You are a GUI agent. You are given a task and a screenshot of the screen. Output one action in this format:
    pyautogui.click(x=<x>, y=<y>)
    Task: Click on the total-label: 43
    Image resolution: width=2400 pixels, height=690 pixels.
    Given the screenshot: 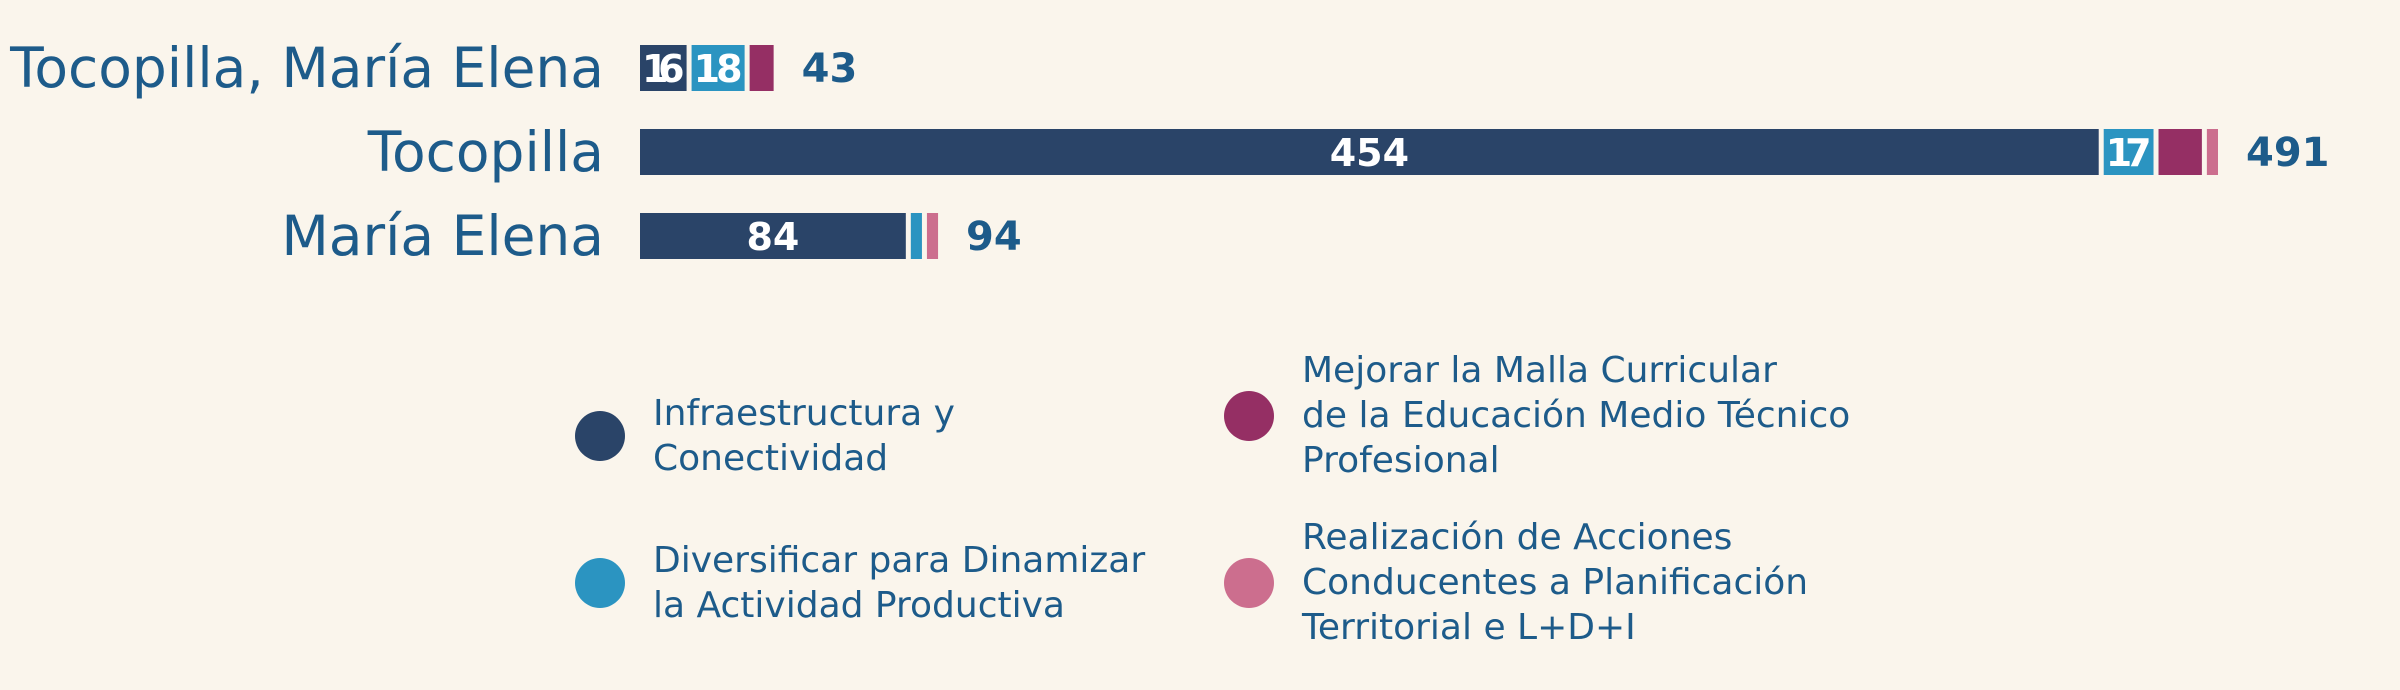 What is the action you would take?
    pyautogui.click(x=830, y=69)
    